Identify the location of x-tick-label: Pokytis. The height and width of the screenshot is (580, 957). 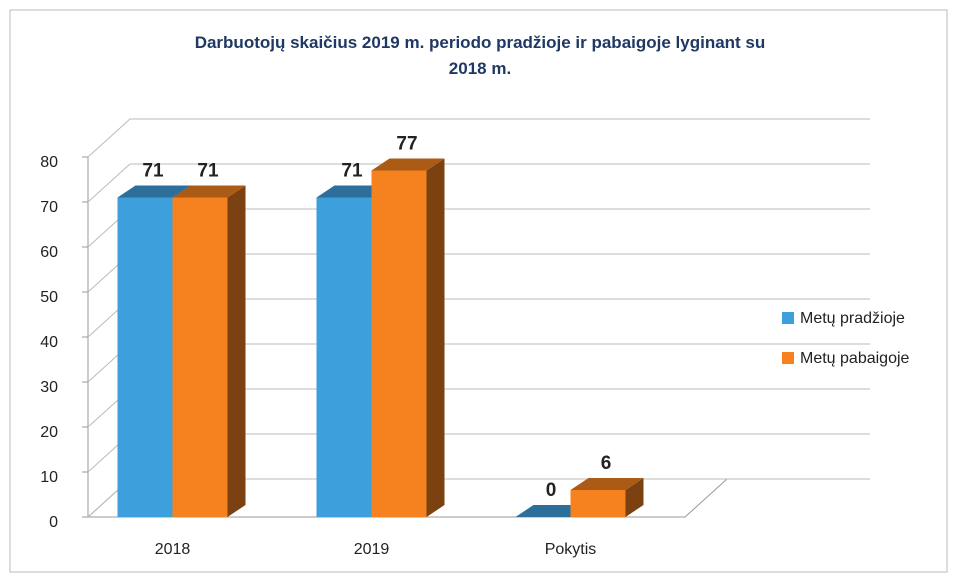
(571, 549).